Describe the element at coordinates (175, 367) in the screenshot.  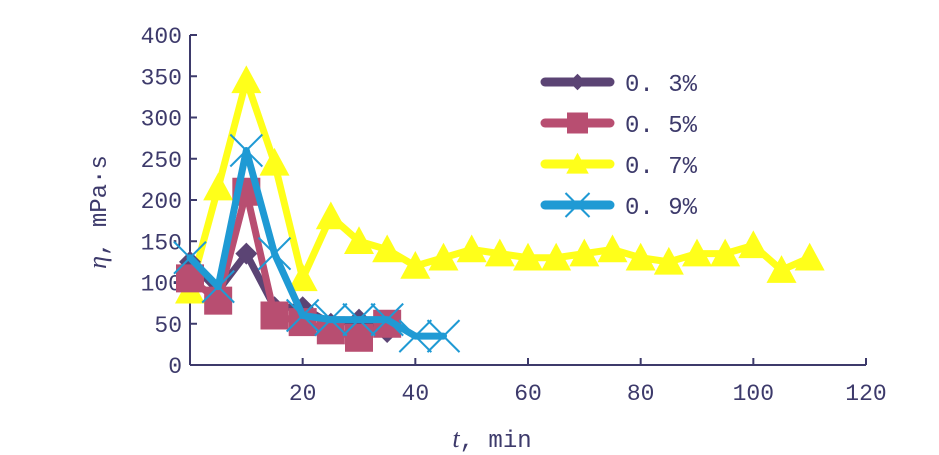
I see `y-tick-label: 0` at that location.